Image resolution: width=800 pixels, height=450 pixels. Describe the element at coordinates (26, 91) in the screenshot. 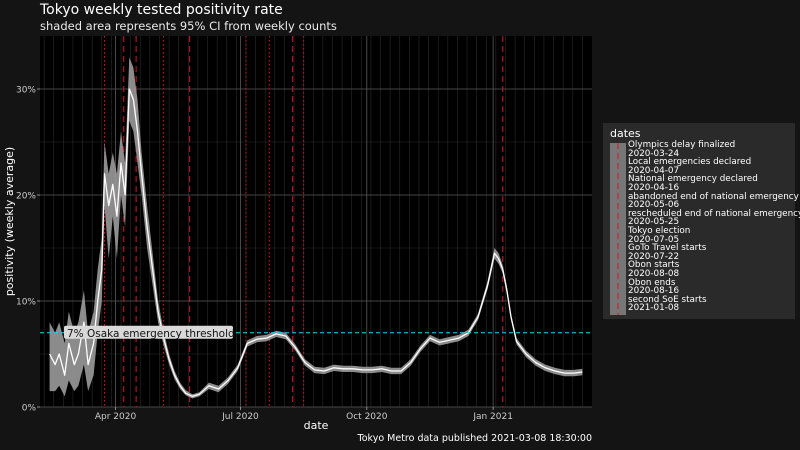

I see `y-tick-label: 30%` at that location.